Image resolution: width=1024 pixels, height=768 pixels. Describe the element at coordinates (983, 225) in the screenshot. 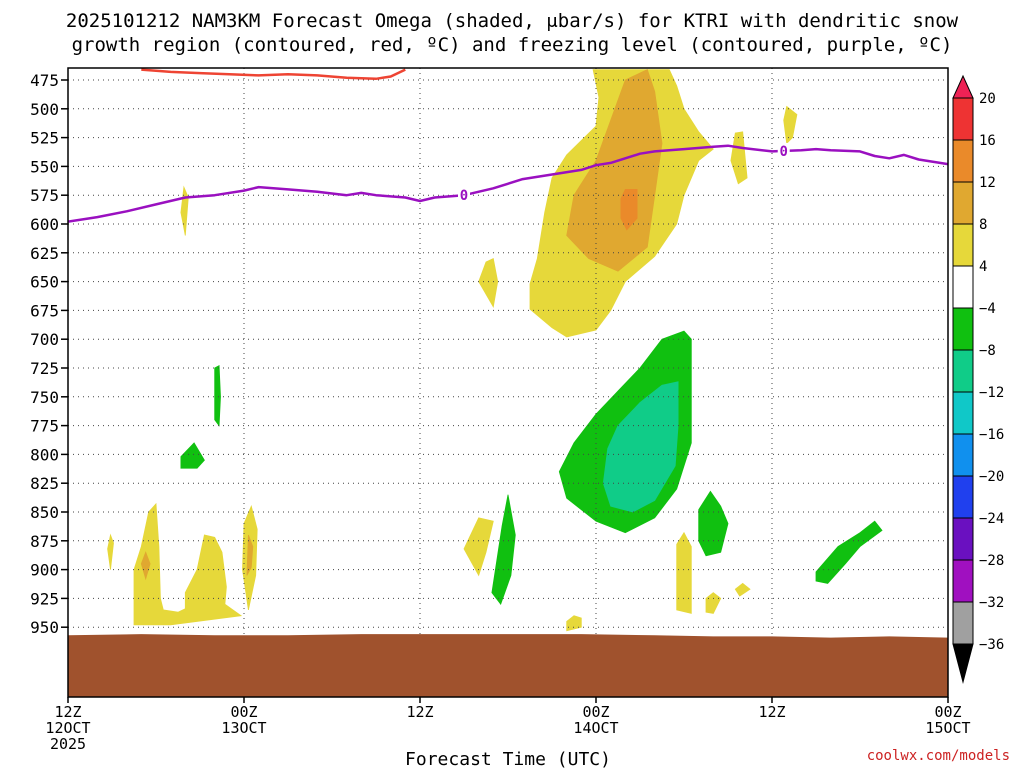

I see `colorbar-label-3: 8` at that location.